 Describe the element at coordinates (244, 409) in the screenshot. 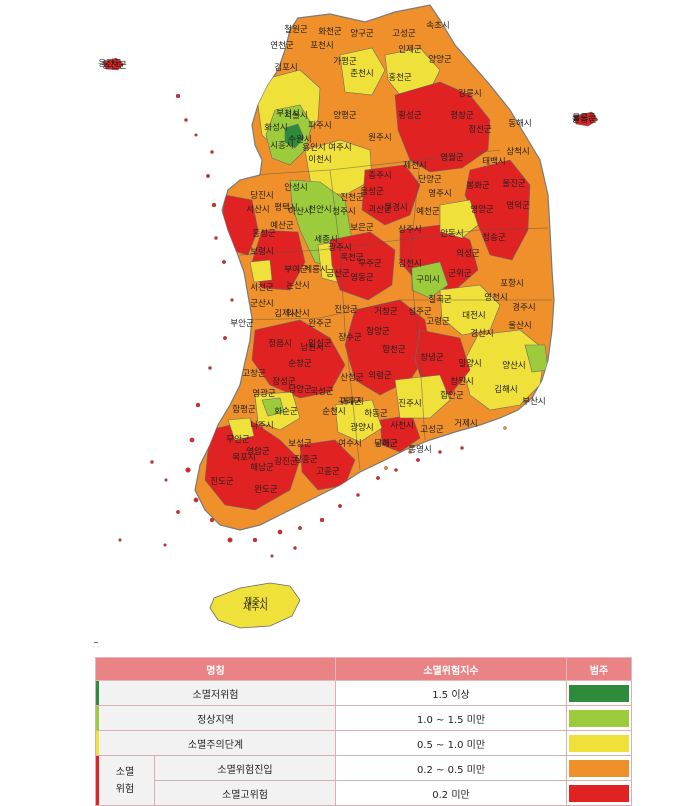

I see `region-label: 함평군` at that location.